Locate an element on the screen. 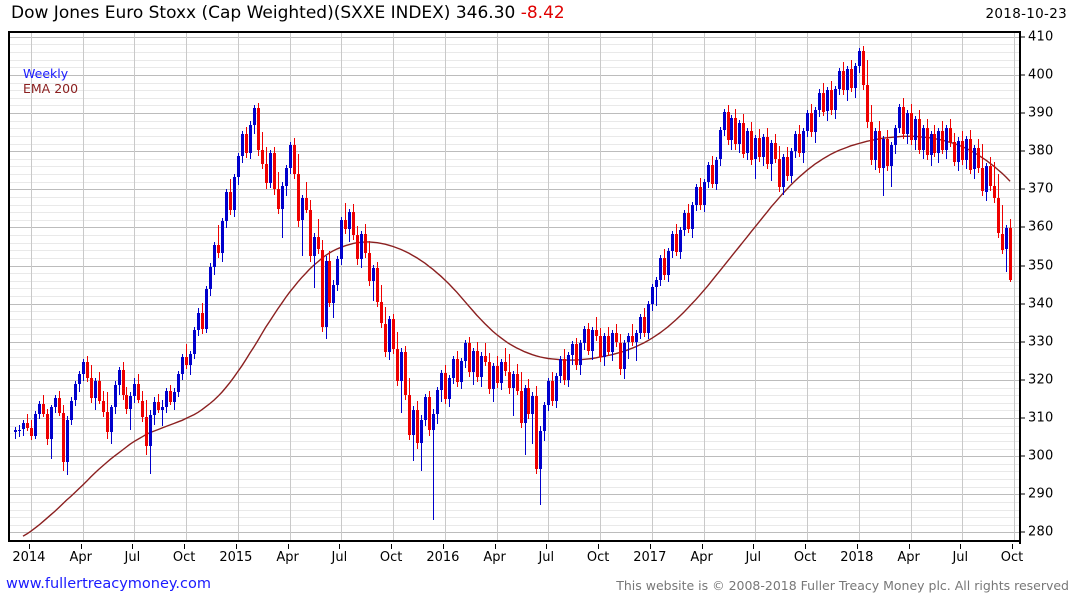  legend-interval-label: Weekly is located at coordinates (46, 73).